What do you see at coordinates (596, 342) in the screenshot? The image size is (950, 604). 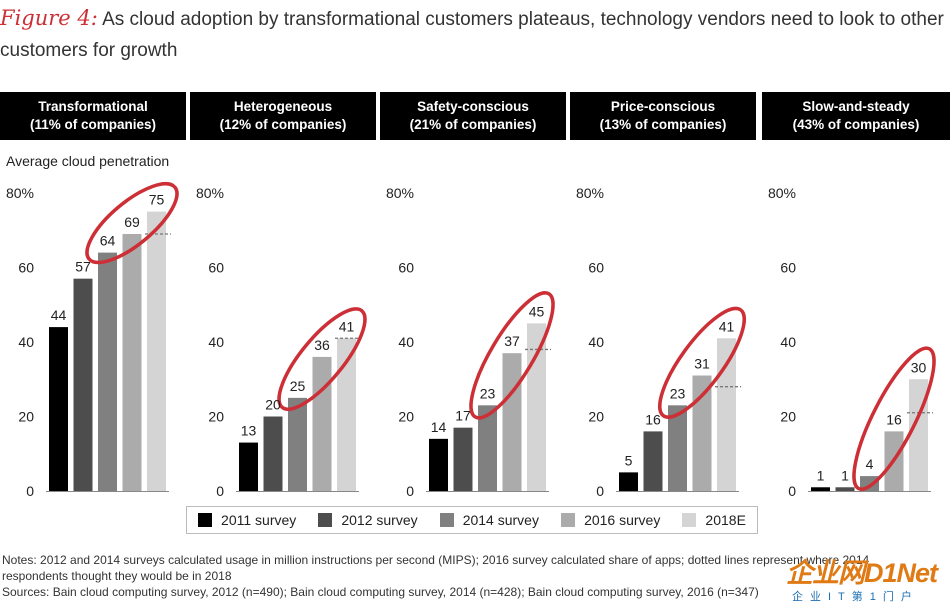 I see `y-tick-label-price-conscious-40: 40` at bounding box center [596, 342].